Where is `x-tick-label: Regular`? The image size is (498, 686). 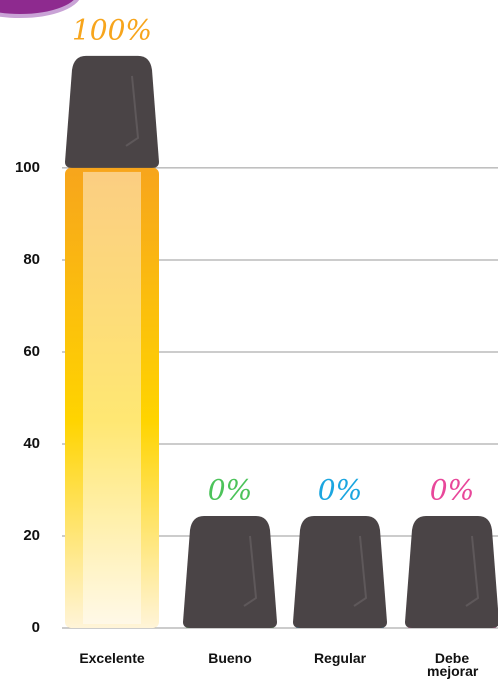
x-tick-label: Regular is located at coordinates (340, 658).